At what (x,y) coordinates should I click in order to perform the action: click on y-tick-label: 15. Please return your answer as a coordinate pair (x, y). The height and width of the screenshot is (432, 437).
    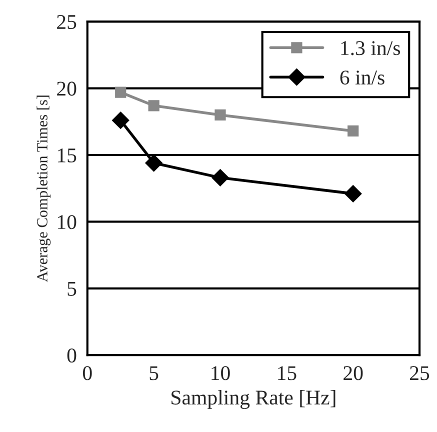
    Looking at the image, I should click on (67, 155).